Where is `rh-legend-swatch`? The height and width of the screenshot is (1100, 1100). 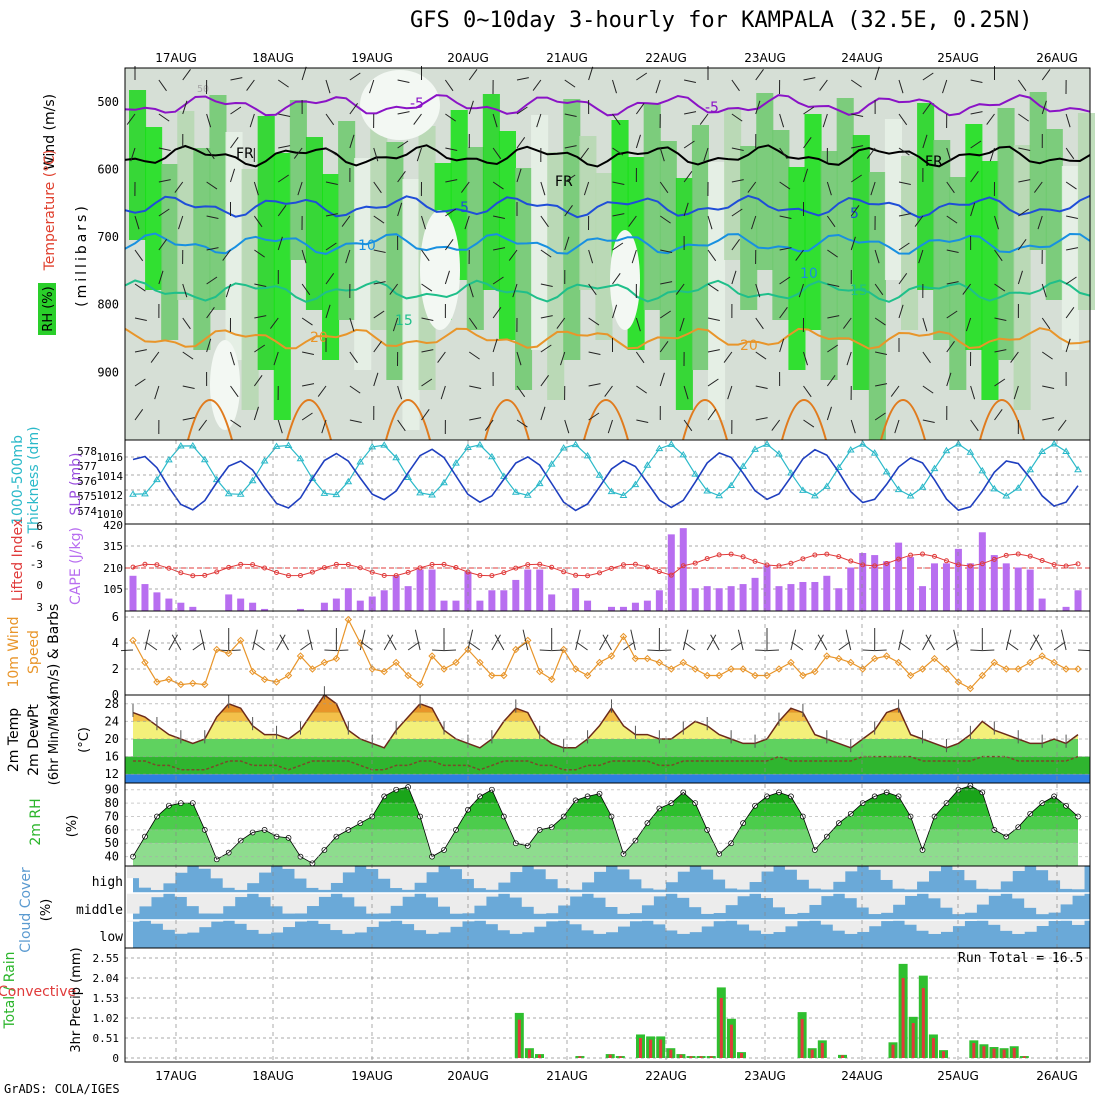 rh-legend-swatch is located at coordinates (47, 309).